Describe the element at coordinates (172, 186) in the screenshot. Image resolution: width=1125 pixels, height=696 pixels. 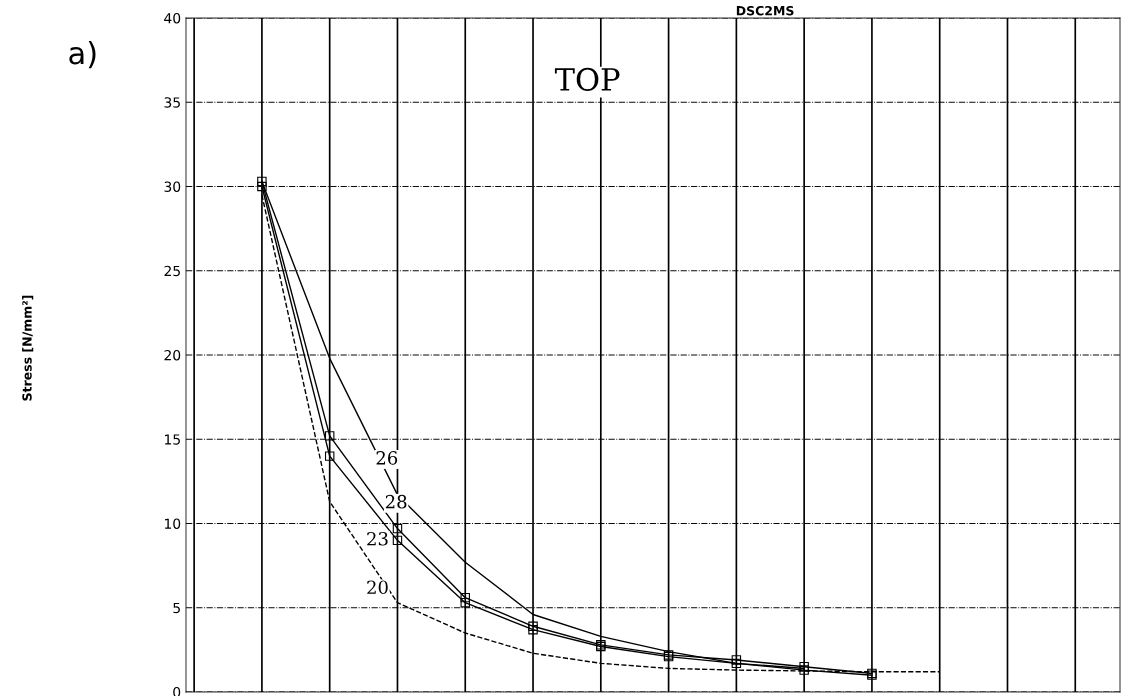
I see `y-tick-label: 30` at that location.